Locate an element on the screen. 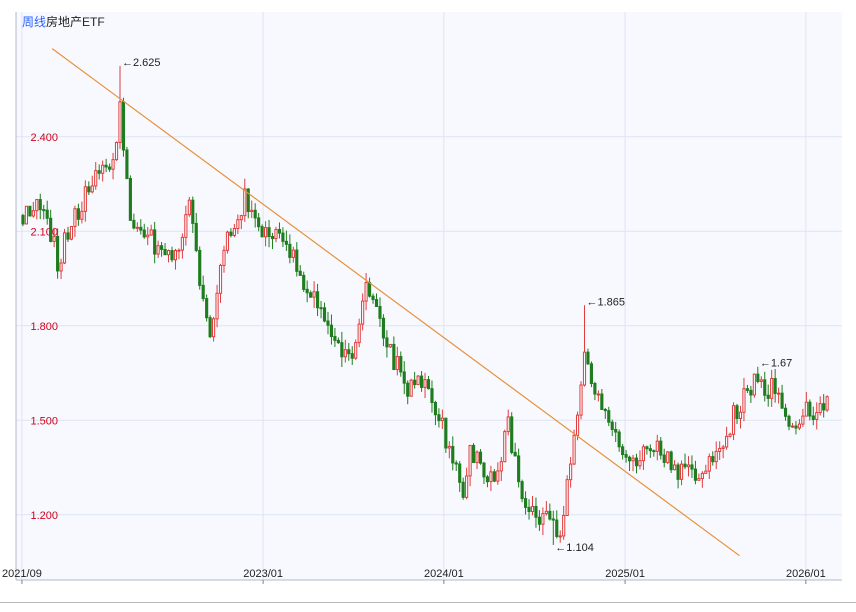 The width and height of the screenshot is (856, 612). period-label: 周线 is located at coordinates (34, 22).